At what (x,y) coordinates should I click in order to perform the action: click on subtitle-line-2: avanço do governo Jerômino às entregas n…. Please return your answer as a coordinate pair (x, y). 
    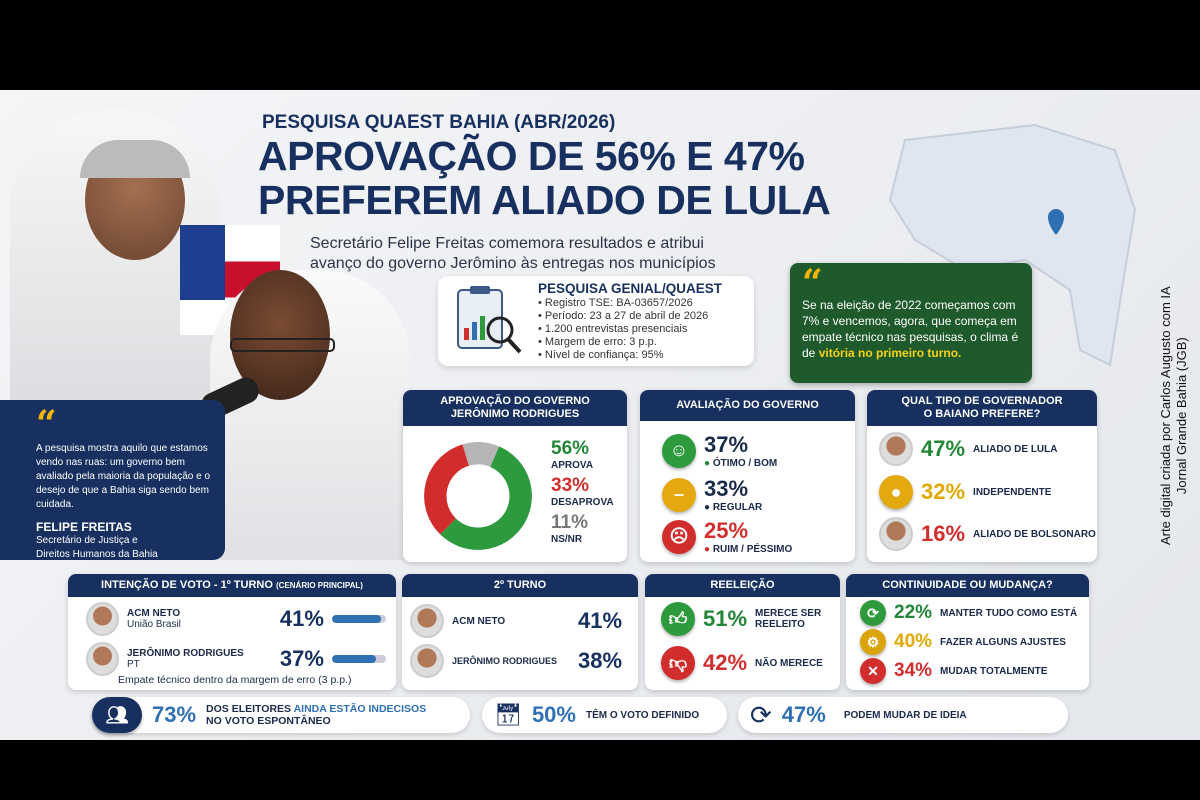
    Looking at the image, I should click on (513, 263).